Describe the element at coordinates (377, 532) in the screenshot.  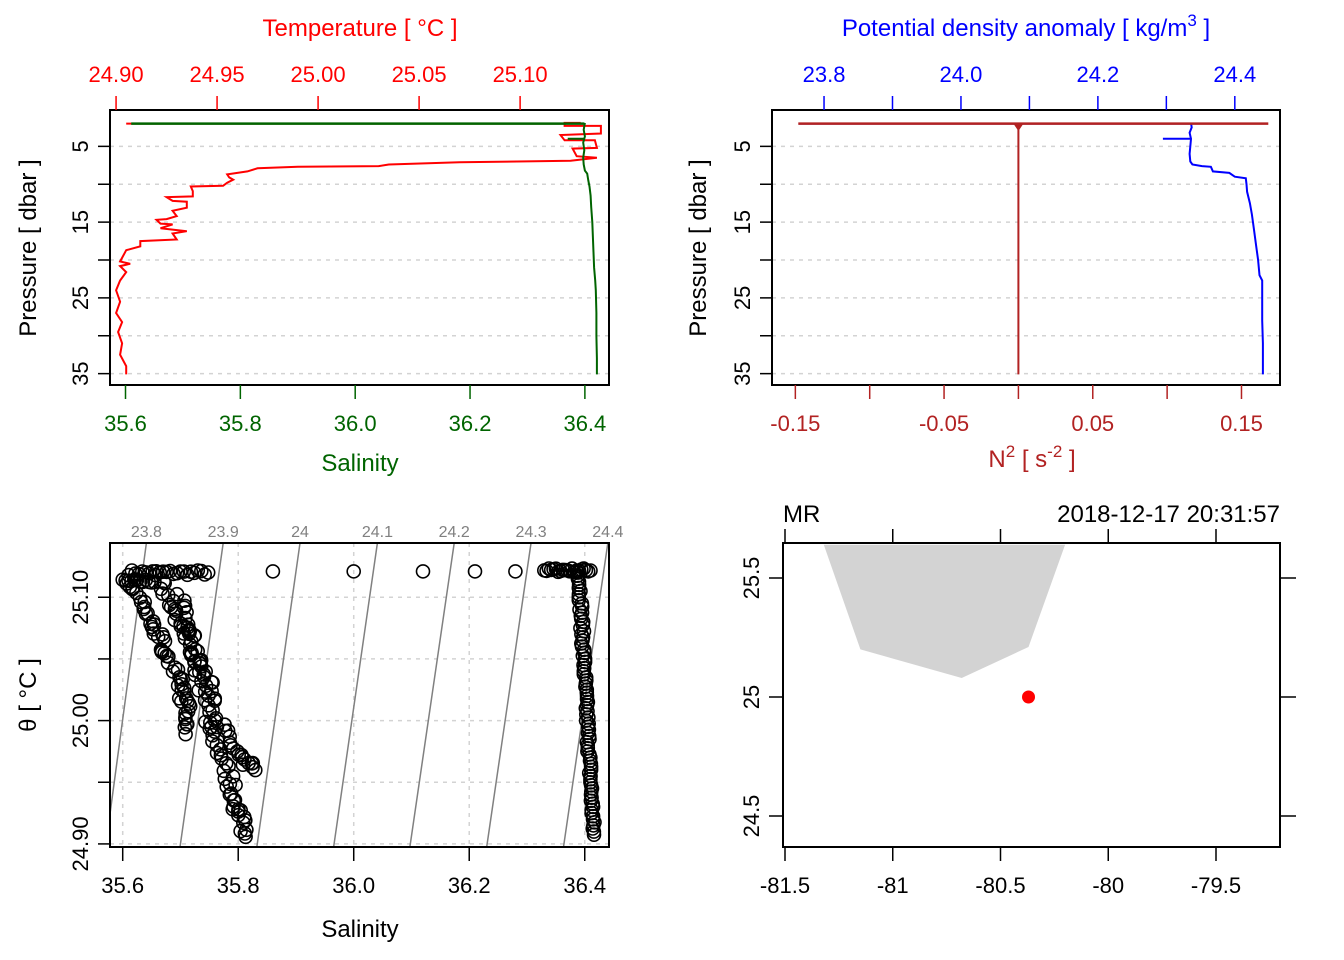
I see `isopycnal-label: 24.1` at that location.